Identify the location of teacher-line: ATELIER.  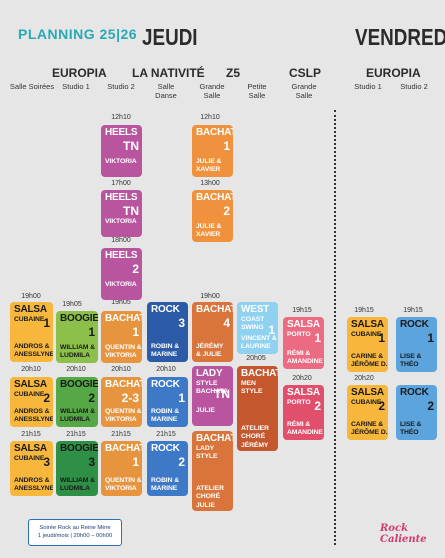
(255, 428).